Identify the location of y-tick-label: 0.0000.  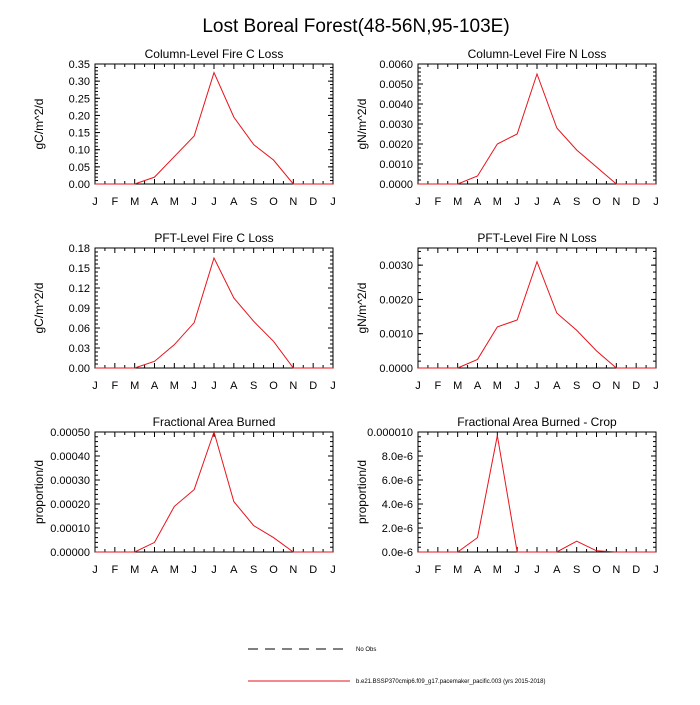
(396, 185).